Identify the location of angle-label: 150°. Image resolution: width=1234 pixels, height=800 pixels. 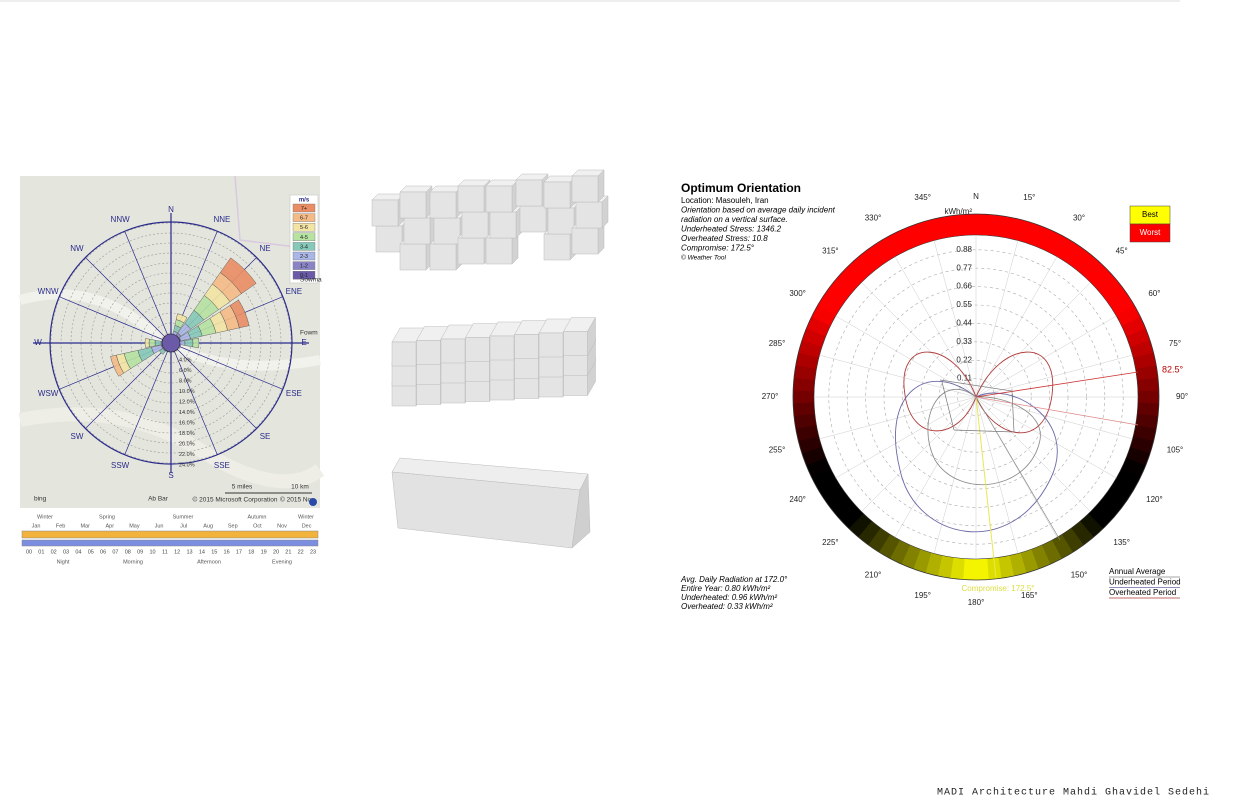
(1079, 575).